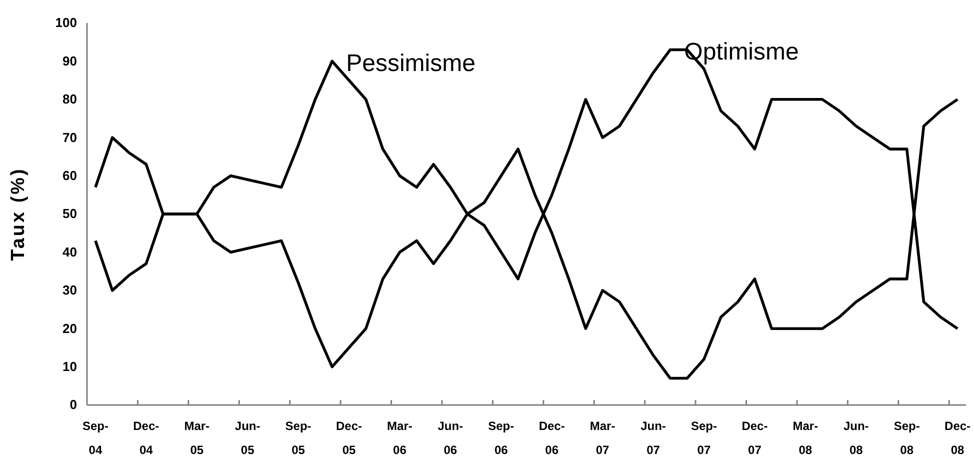 The image size is (974, 463). Describe the element at coordinates (69, 252) in the screenshot. I see `y-tick-label: 40` at that location.